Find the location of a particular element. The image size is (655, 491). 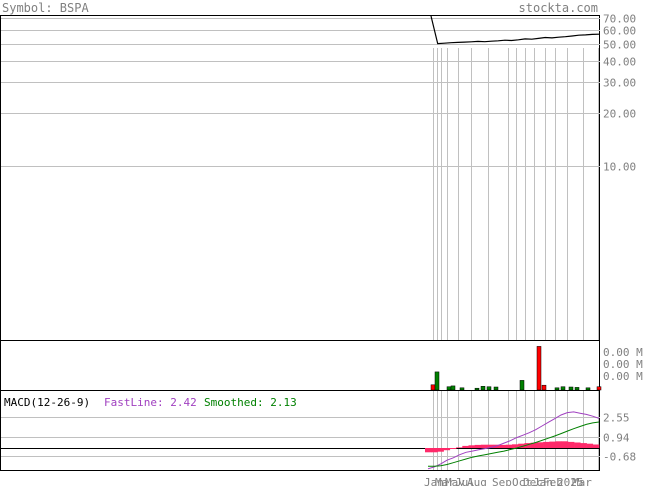

macd-series is located at coordinates (512, 440).